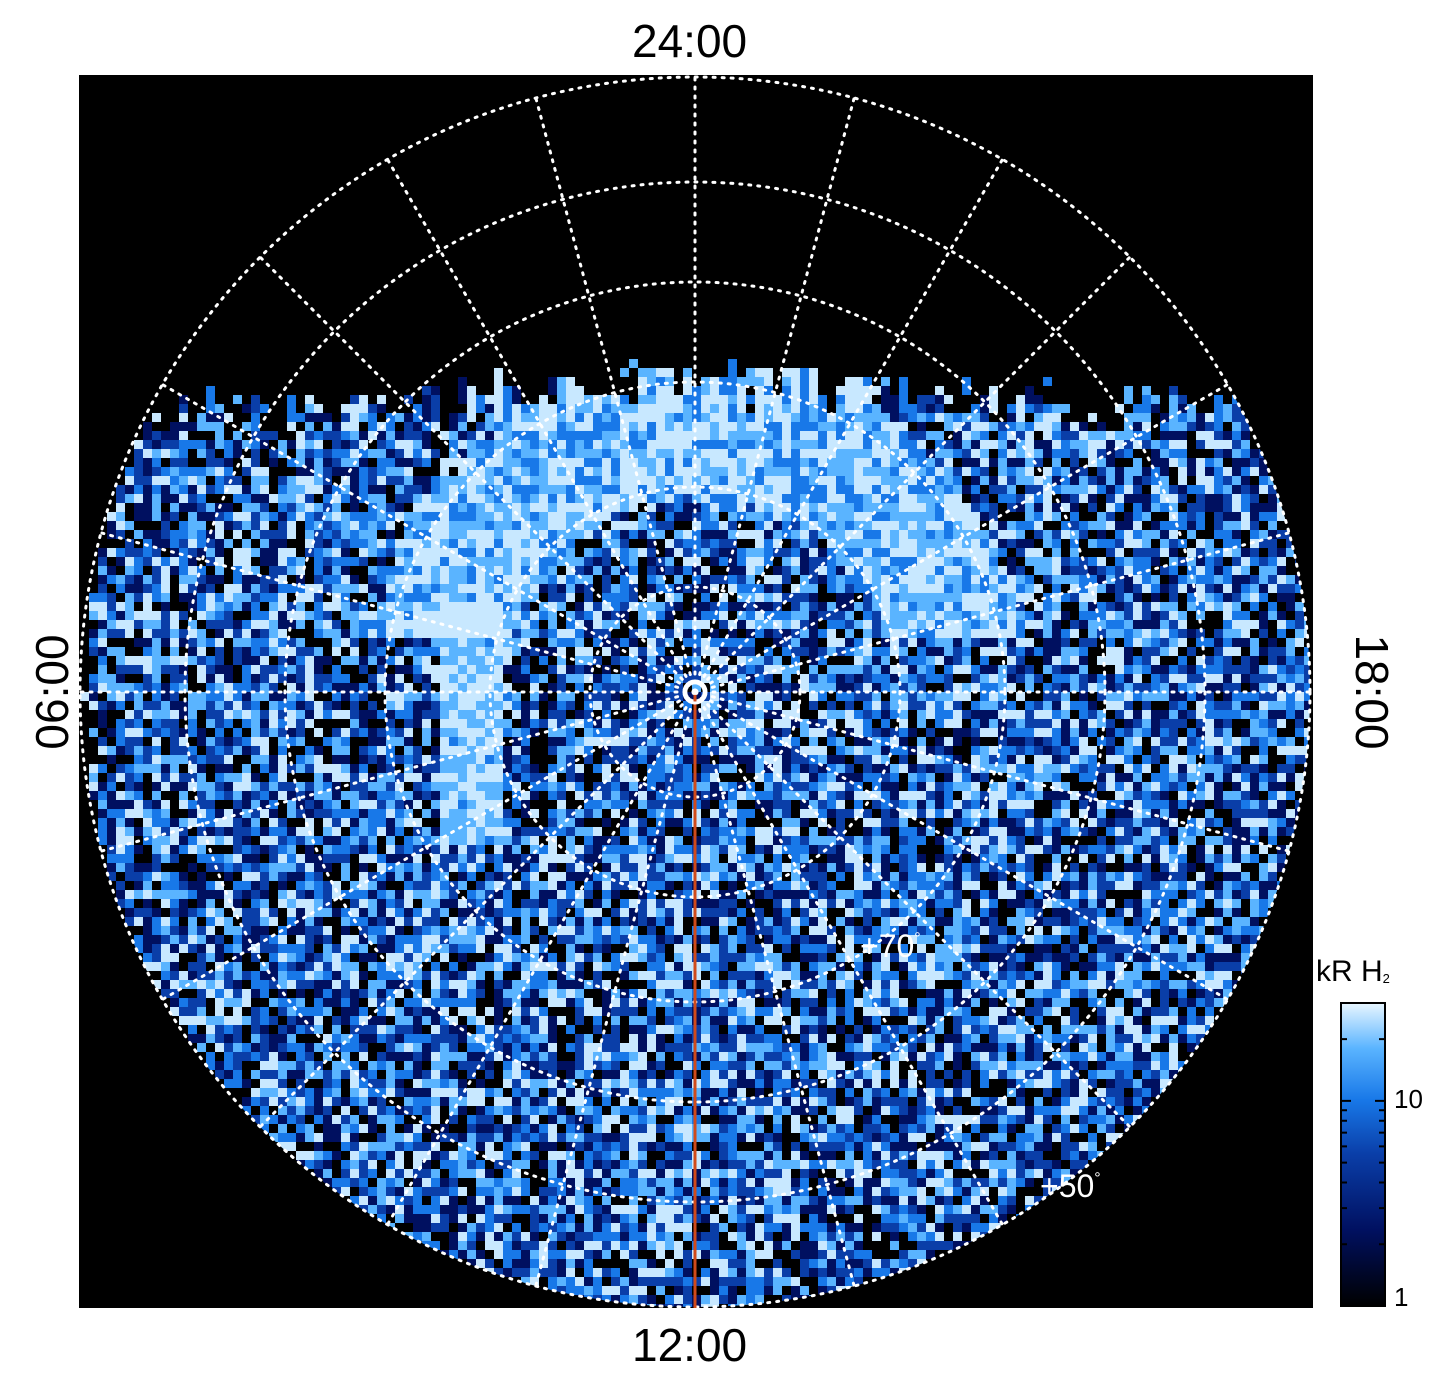 The image size is (1447, 1389). Describe the element at coordinates (1070, 1186) in the screenshot. I see `latitude-label-50: +50°` at that location.